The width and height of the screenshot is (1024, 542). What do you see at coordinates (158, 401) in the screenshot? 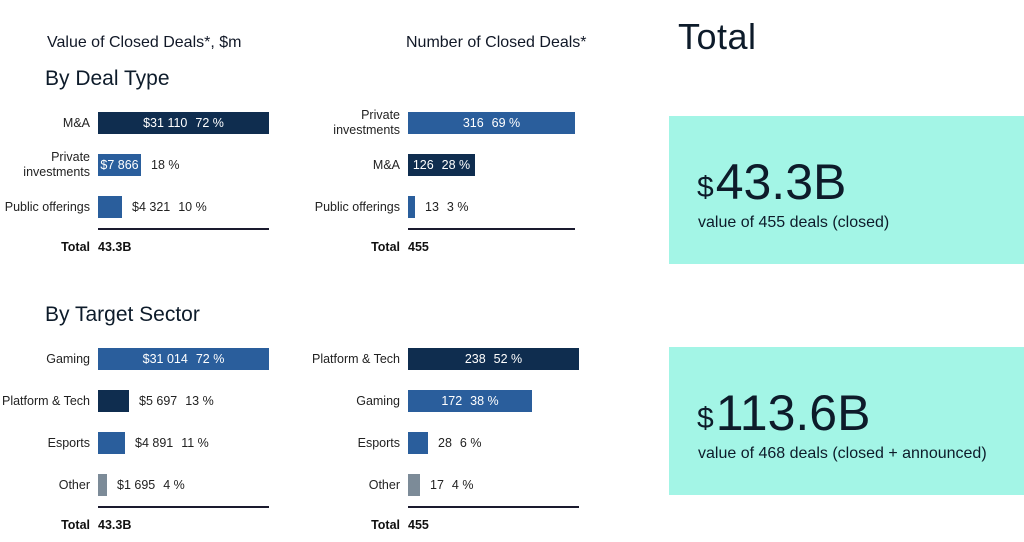
I see `bar-value-label: $5 697` at bounding box center [158, 401].